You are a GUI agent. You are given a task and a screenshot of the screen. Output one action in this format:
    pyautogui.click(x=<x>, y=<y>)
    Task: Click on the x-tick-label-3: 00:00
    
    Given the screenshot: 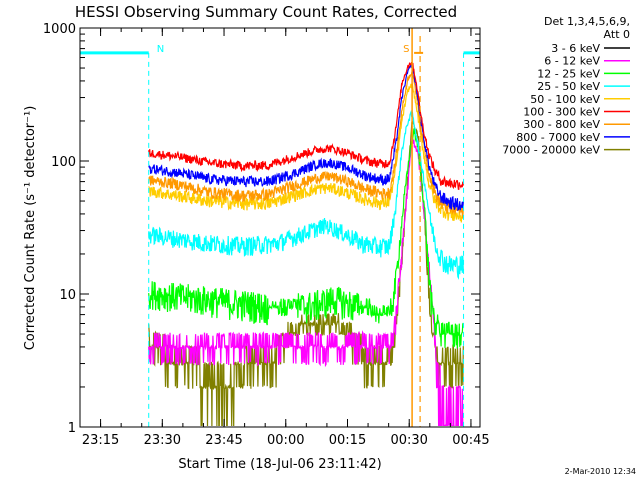 What is the action you would take?
    pyautogui.click(x=285, y=440)
    